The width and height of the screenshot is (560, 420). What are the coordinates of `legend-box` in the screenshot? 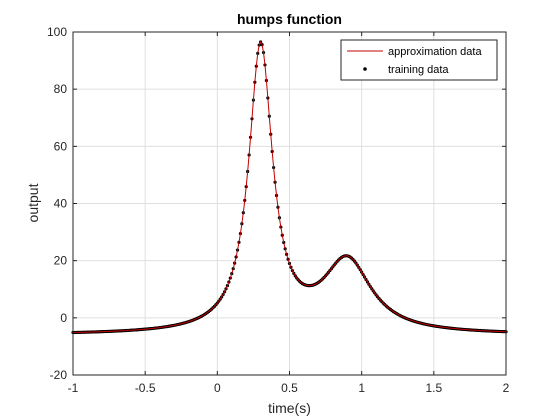 It's located at (419, 60).